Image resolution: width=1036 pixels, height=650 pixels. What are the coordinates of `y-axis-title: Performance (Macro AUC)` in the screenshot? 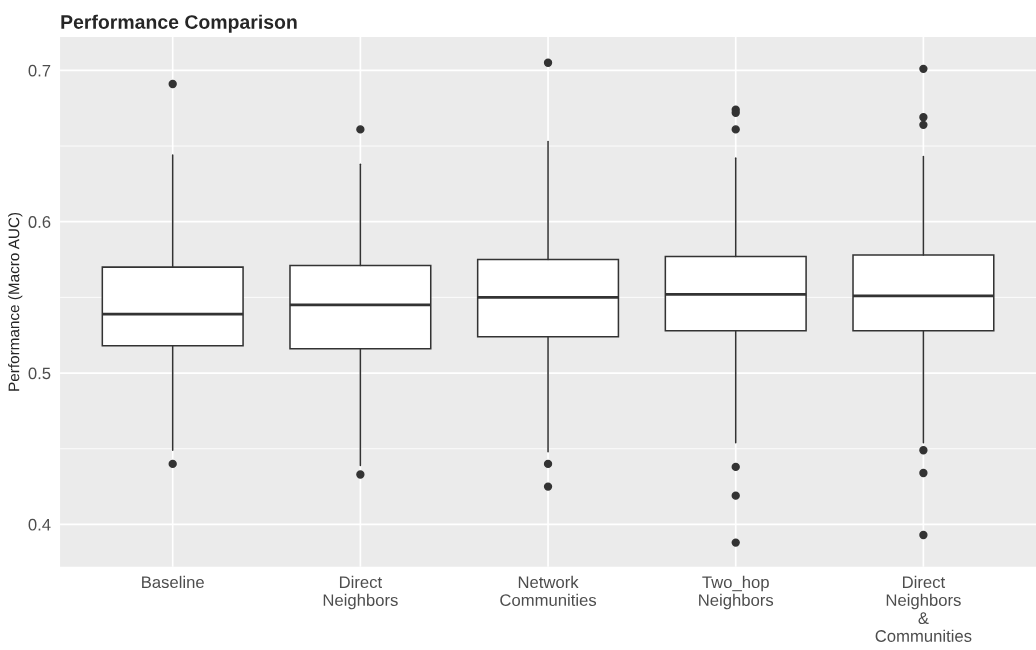 It's located at (15, 301).